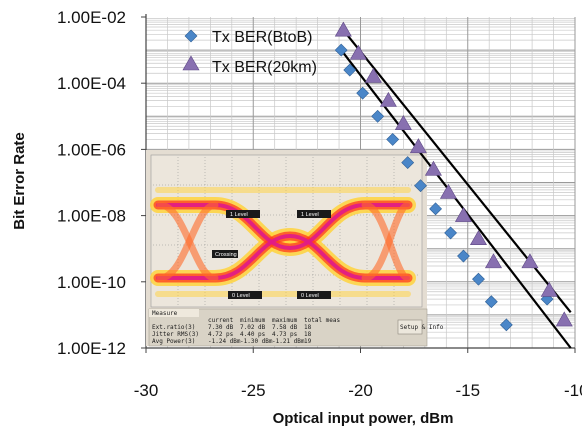 Image resolution: width=582 pixels, height=429 pixels. Describe the element at coordinates (253, 334) in the screenshot. I see `measure-value: 4.40 ps` at that location.